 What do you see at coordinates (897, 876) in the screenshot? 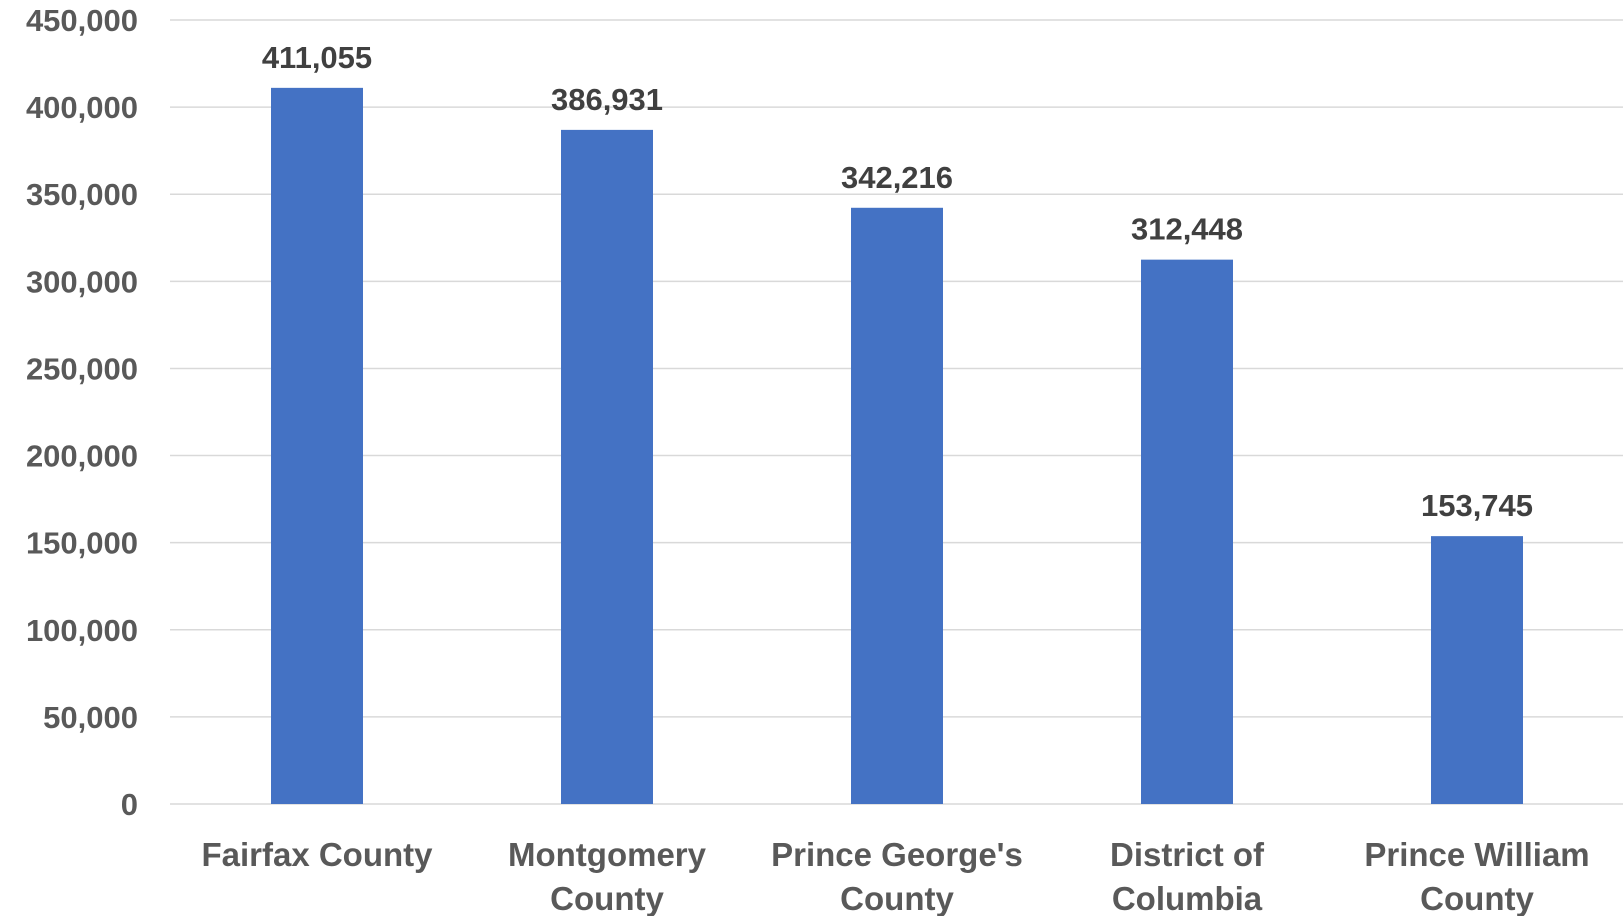
I see `x-category-label: Prince George's County` at bounding box center [897, 876].